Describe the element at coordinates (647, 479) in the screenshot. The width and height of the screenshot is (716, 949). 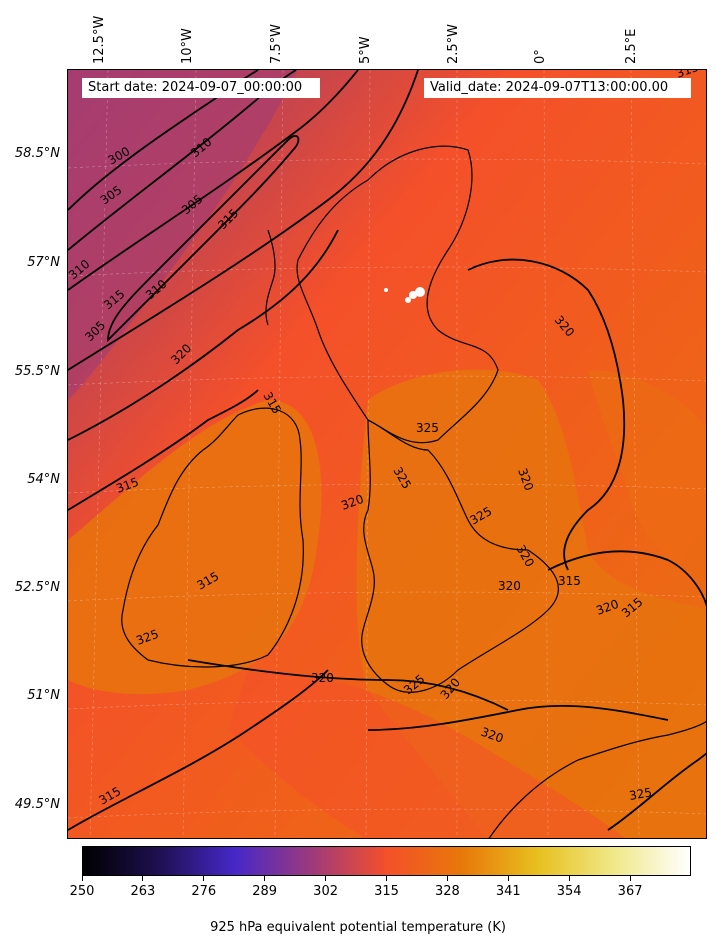
I see `warm-sector-east` at that location.